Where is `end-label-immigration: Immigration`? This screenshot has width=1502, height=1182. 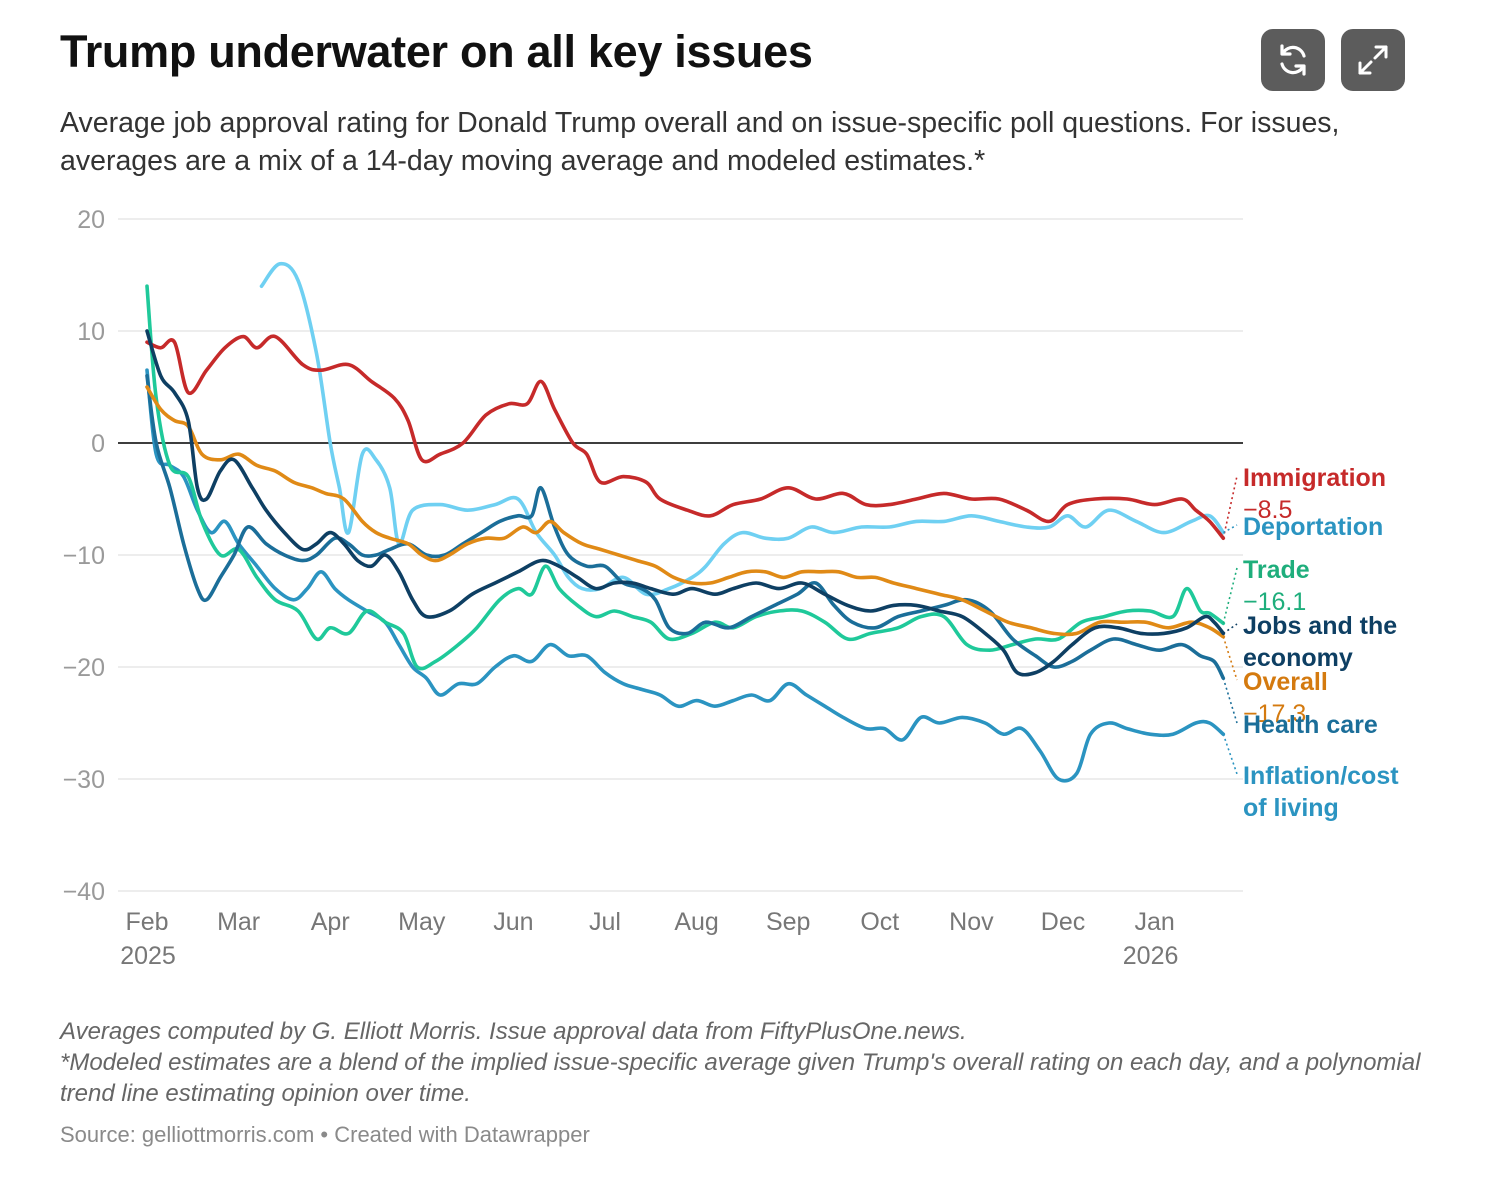 end-label-immigration: Immigration is located at coordinates (1314, 478).